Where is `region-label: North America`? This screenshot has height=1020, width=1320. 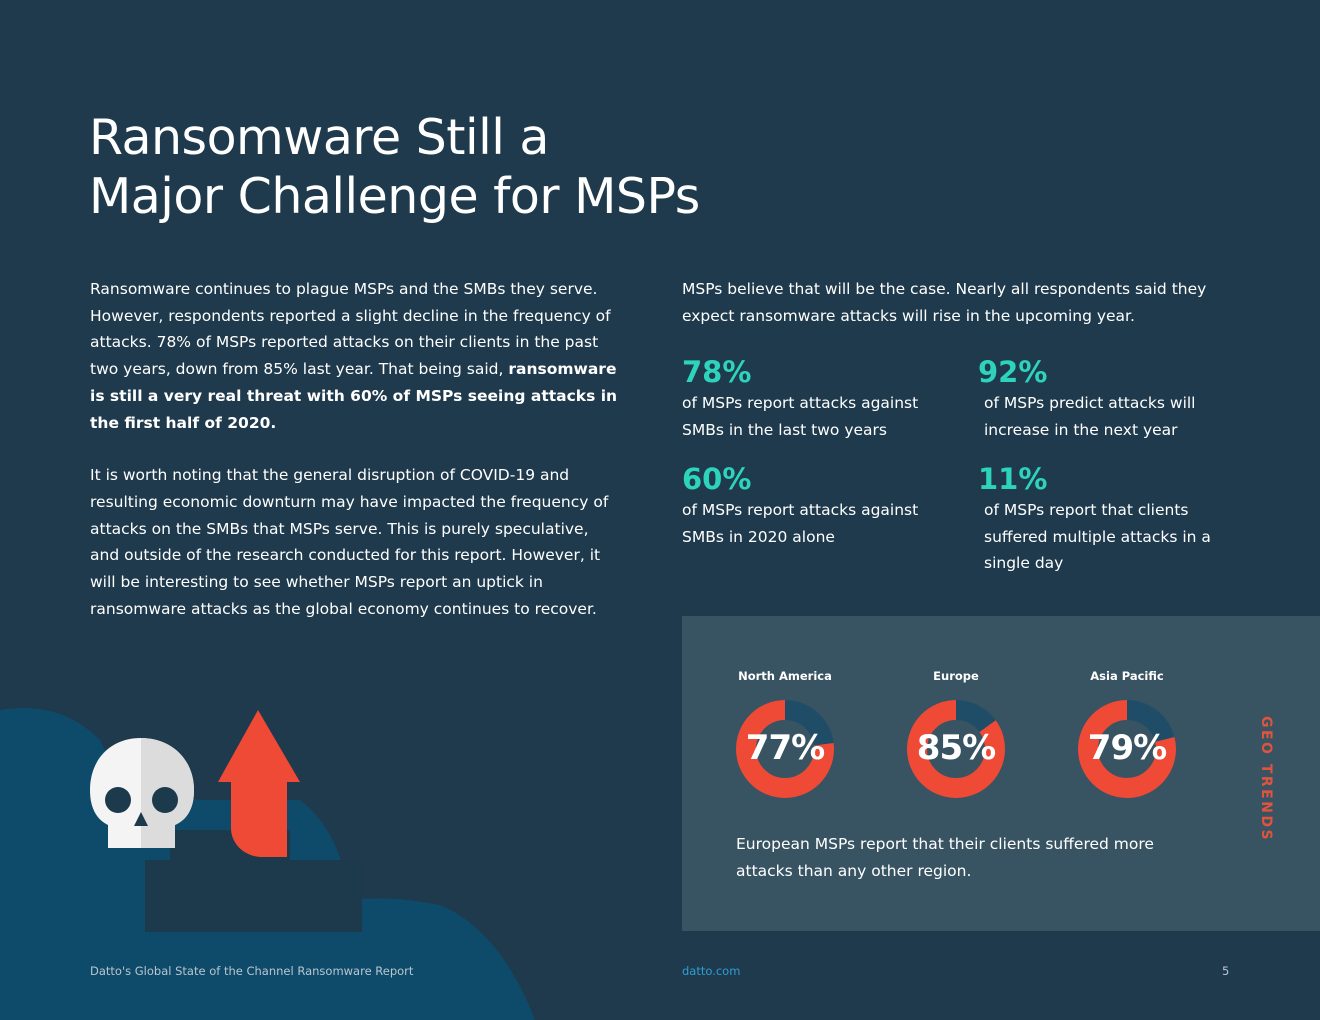 region-label: North America is located at coordinates (785, 676).